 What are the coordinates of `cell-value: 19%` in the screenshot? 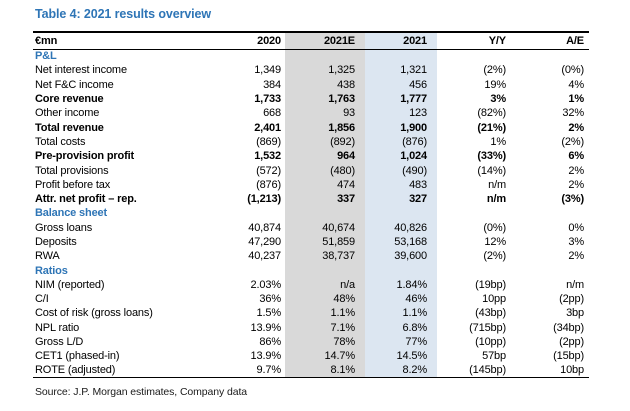 It's located at (495, 84).